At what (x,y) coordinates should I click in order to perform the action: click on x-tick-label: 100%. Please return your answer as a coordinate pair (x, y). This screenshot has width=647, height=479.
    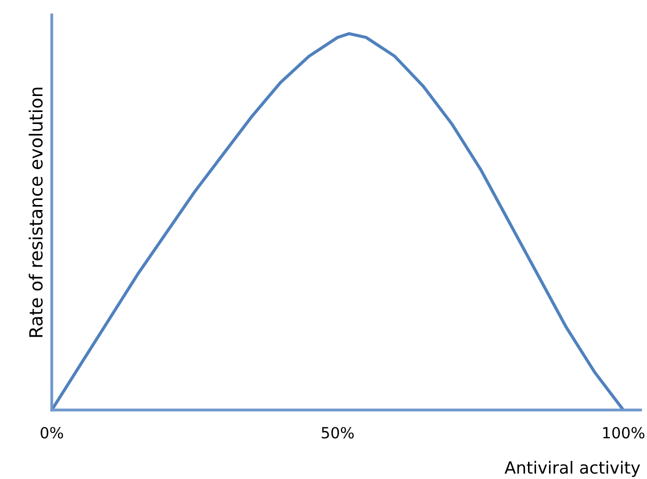
    Looking at the image, I should click on (623, 432).